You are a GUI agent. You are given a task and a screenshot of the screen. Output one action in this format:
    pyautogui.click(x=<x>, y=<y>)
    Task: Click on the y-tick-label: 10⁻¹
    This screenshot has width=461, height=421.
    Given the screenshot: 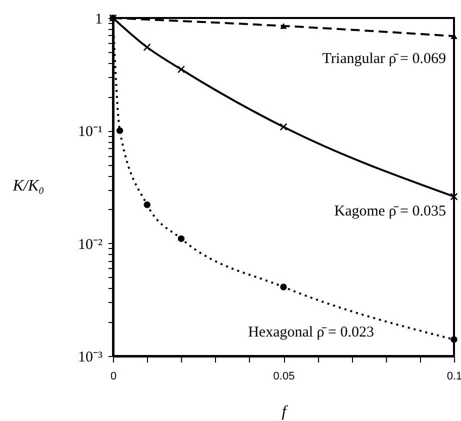 What is the action you would take?
    pyautogui.click(x=90, y=132)
    